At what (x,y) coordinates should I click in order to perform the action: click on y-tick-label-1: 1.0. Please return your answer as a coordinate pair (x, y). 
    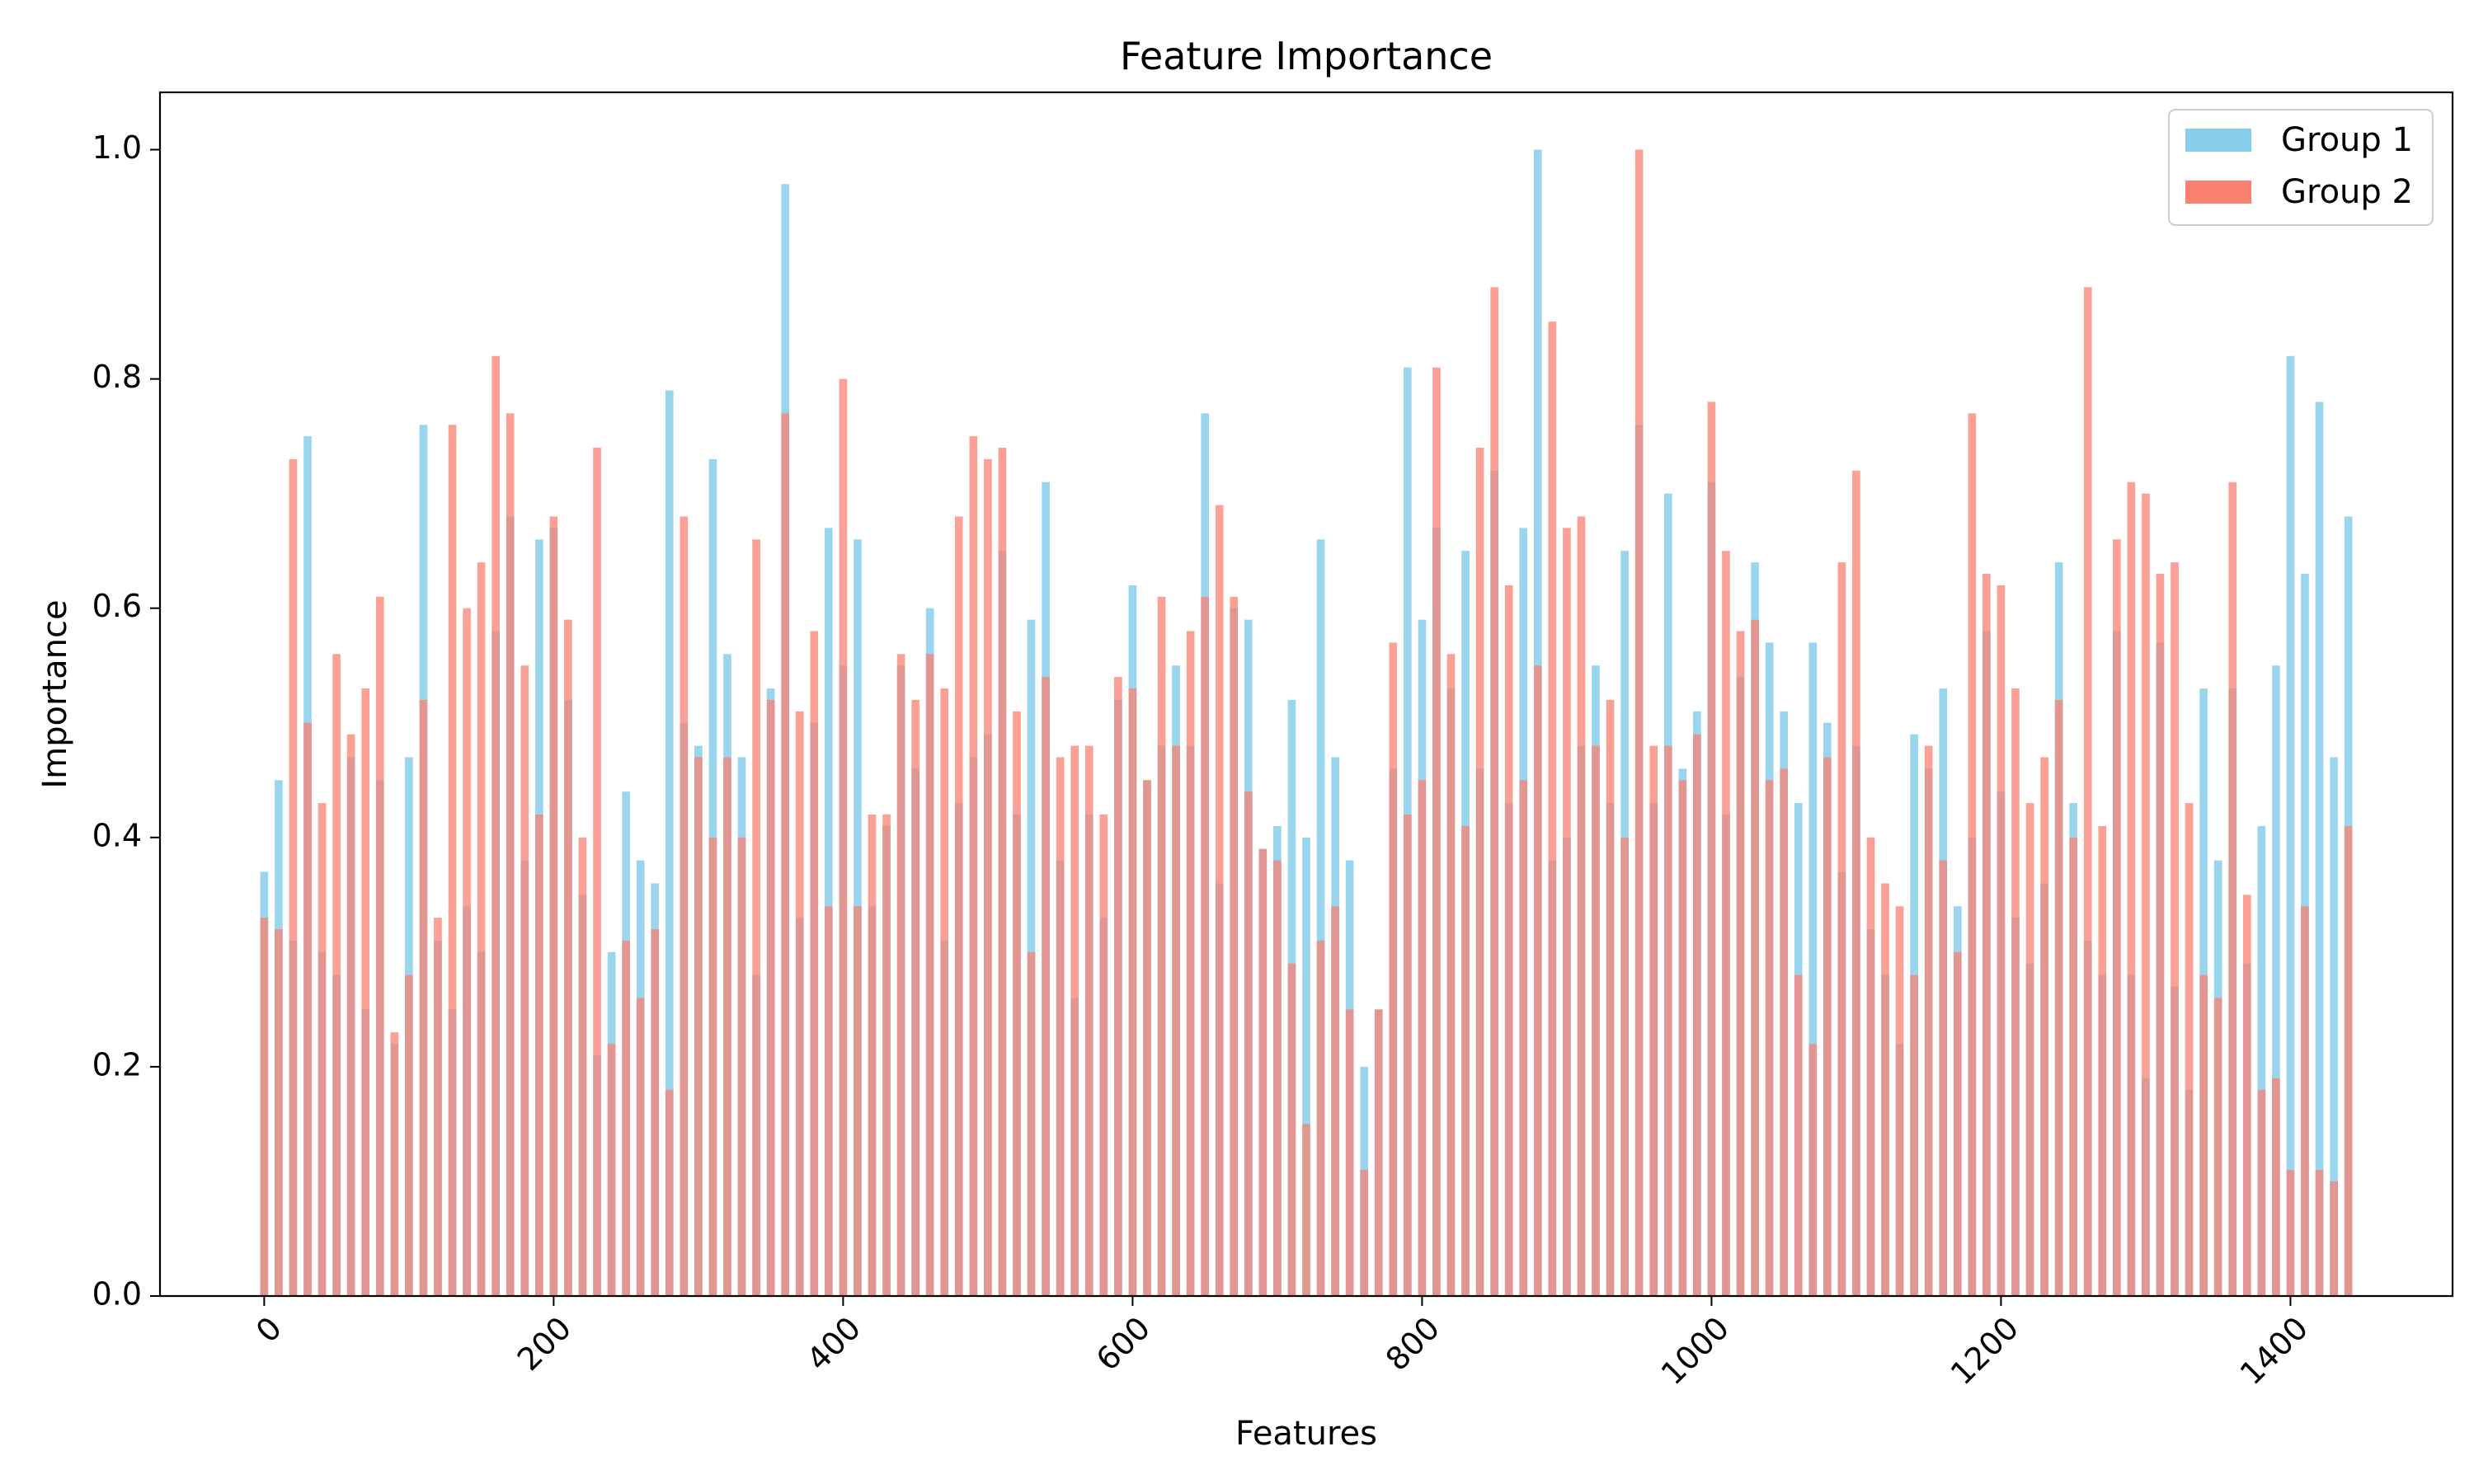
    Looking at the image, I should click on (117, 147).